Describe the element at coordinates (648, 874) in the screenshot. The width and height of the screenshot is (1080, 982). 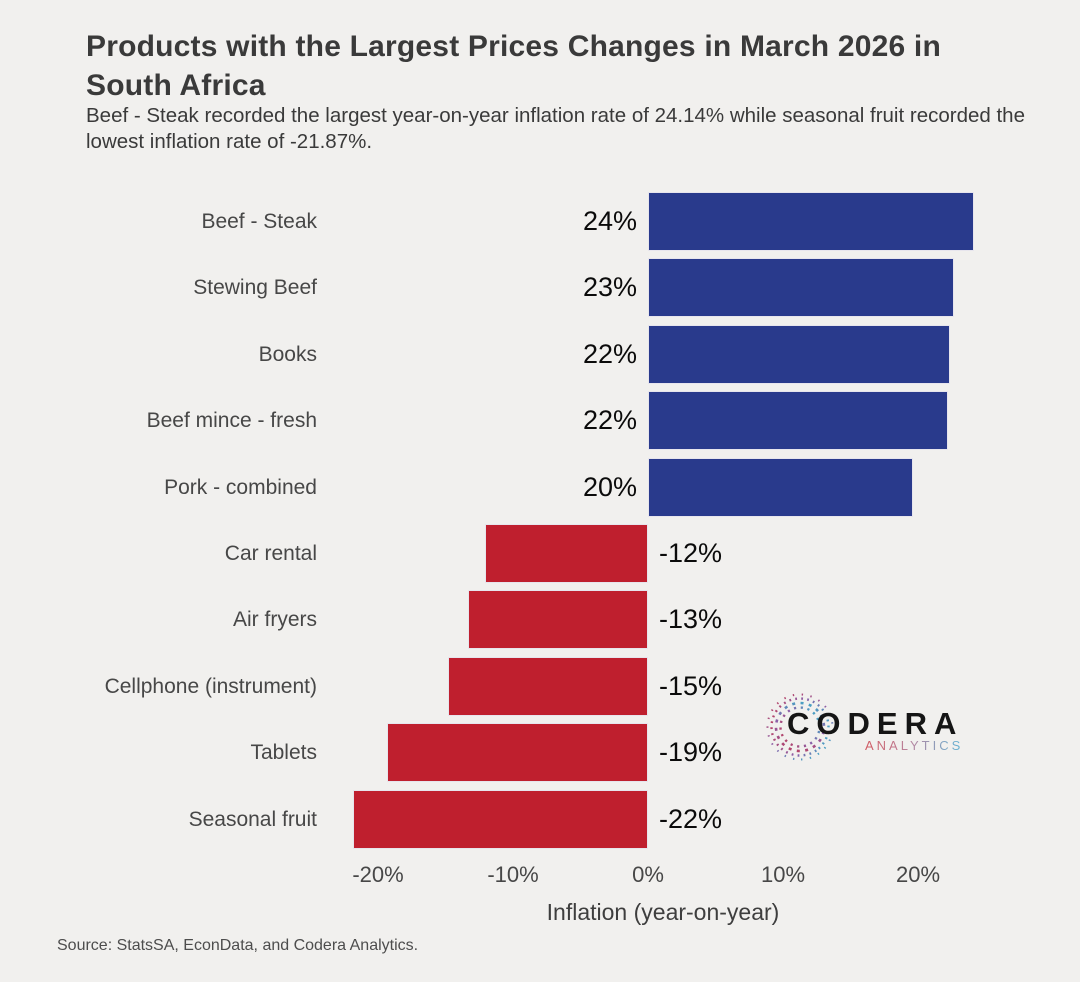
I see `x-axis-tick-label: 0%` at that location.